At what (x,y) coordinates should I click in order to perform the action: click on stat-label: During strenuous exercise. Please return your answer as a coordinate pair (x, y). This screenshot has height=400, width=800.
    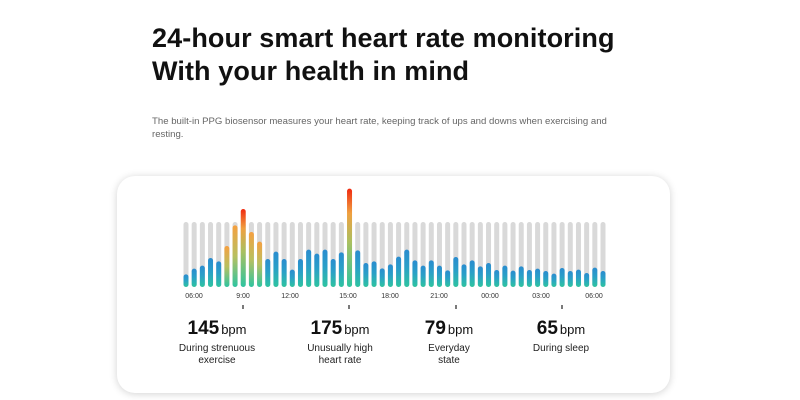
    Looking at the image, I should click on (217, 354).